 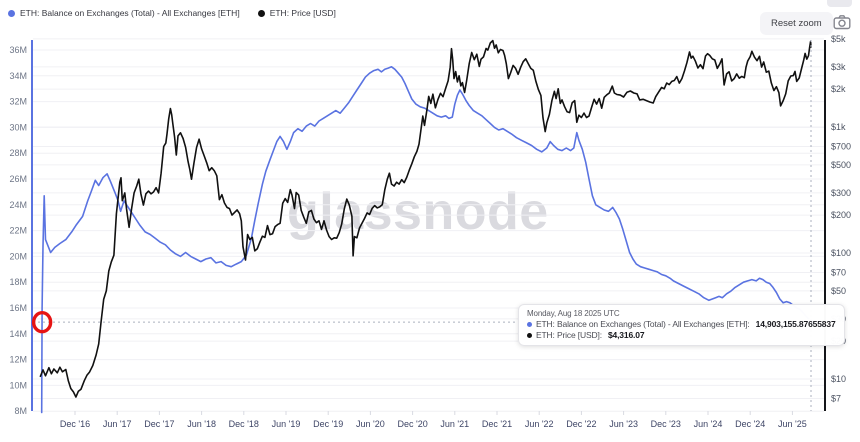 What do you see at coordinates (201, 424) in the screenshot?
I see `x-axis-label: Jun '18` at bounding box center [201, 424].